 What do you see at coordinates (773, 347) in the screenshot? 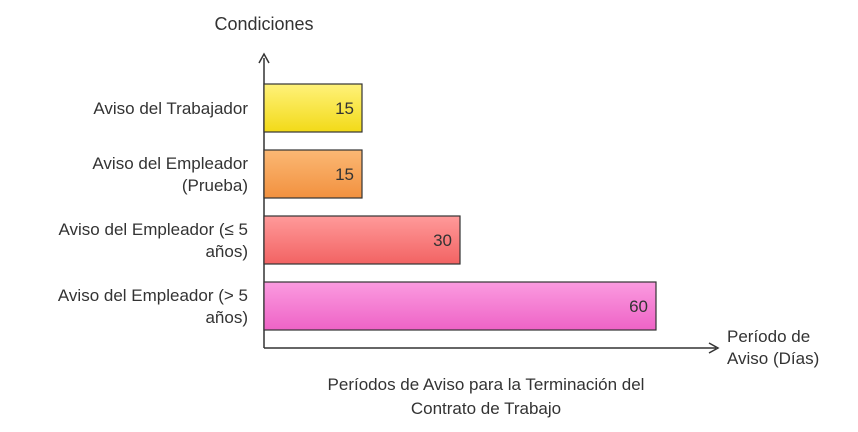
I see `x-axis-label: Período de Aviso (Días)` at bounding box center [773, 347].